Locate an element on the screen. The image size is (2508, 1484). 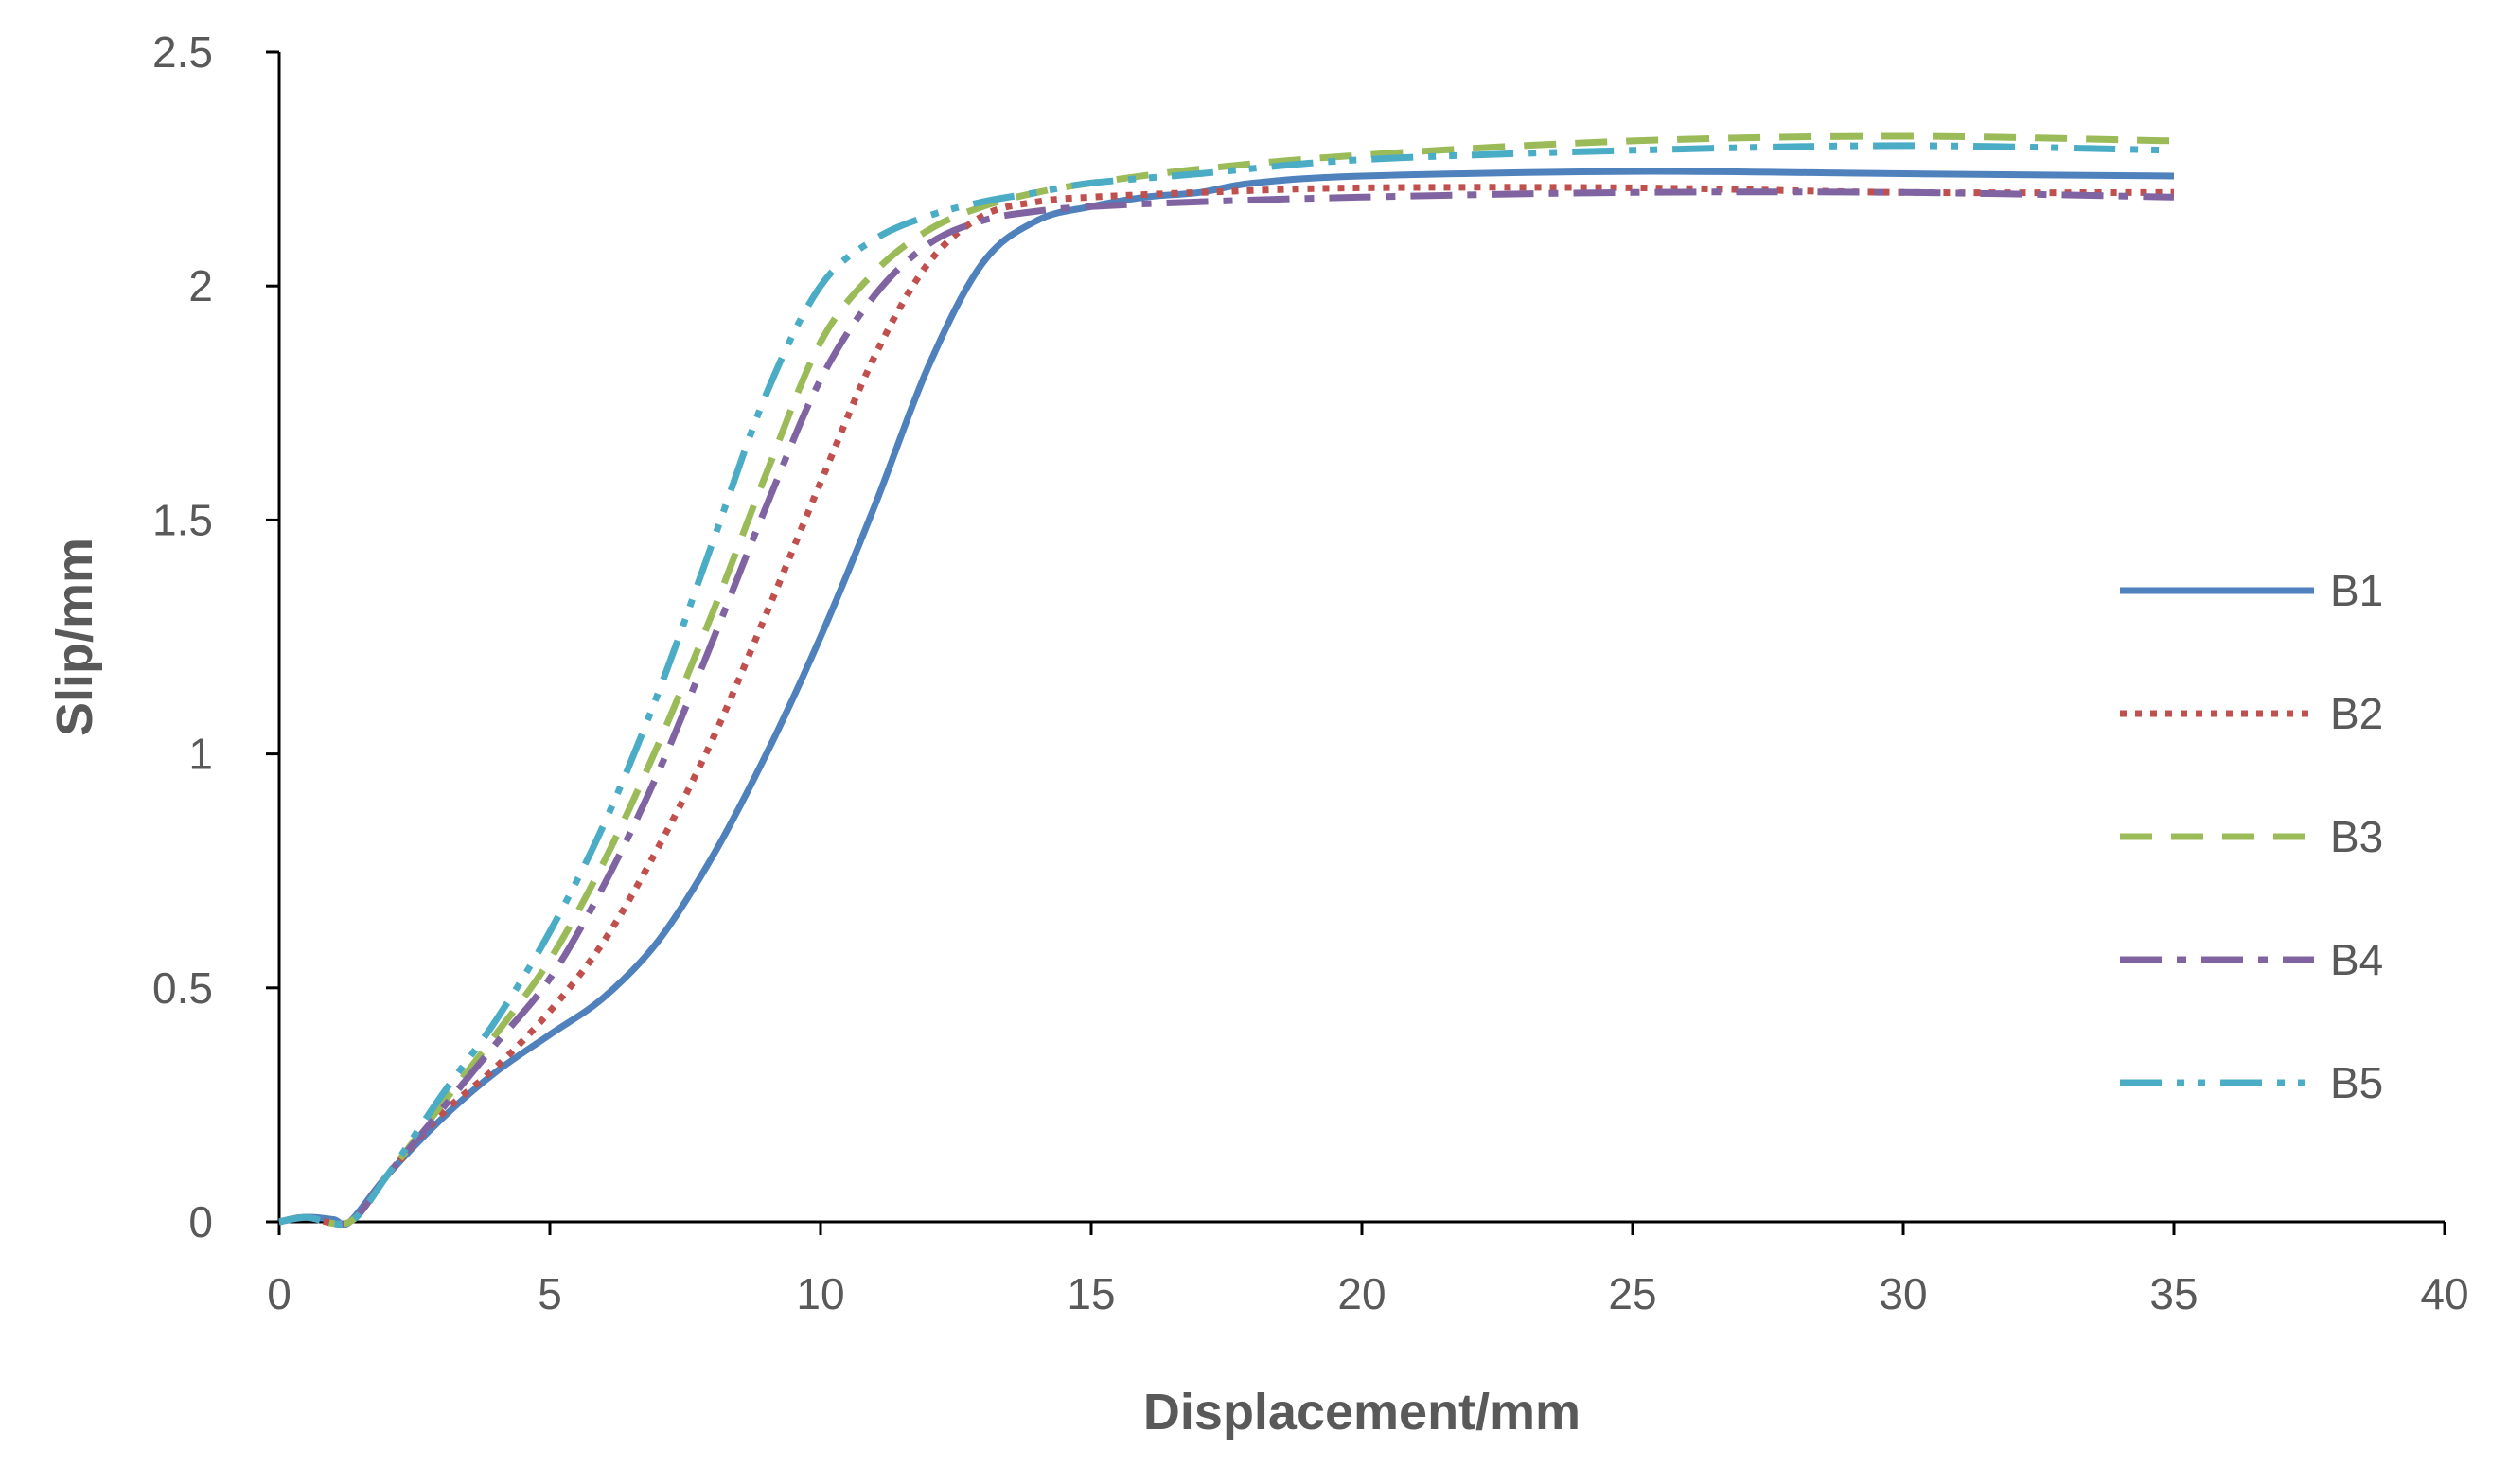
y-tick-label: 0.5 is located at coordinates (182, 988).